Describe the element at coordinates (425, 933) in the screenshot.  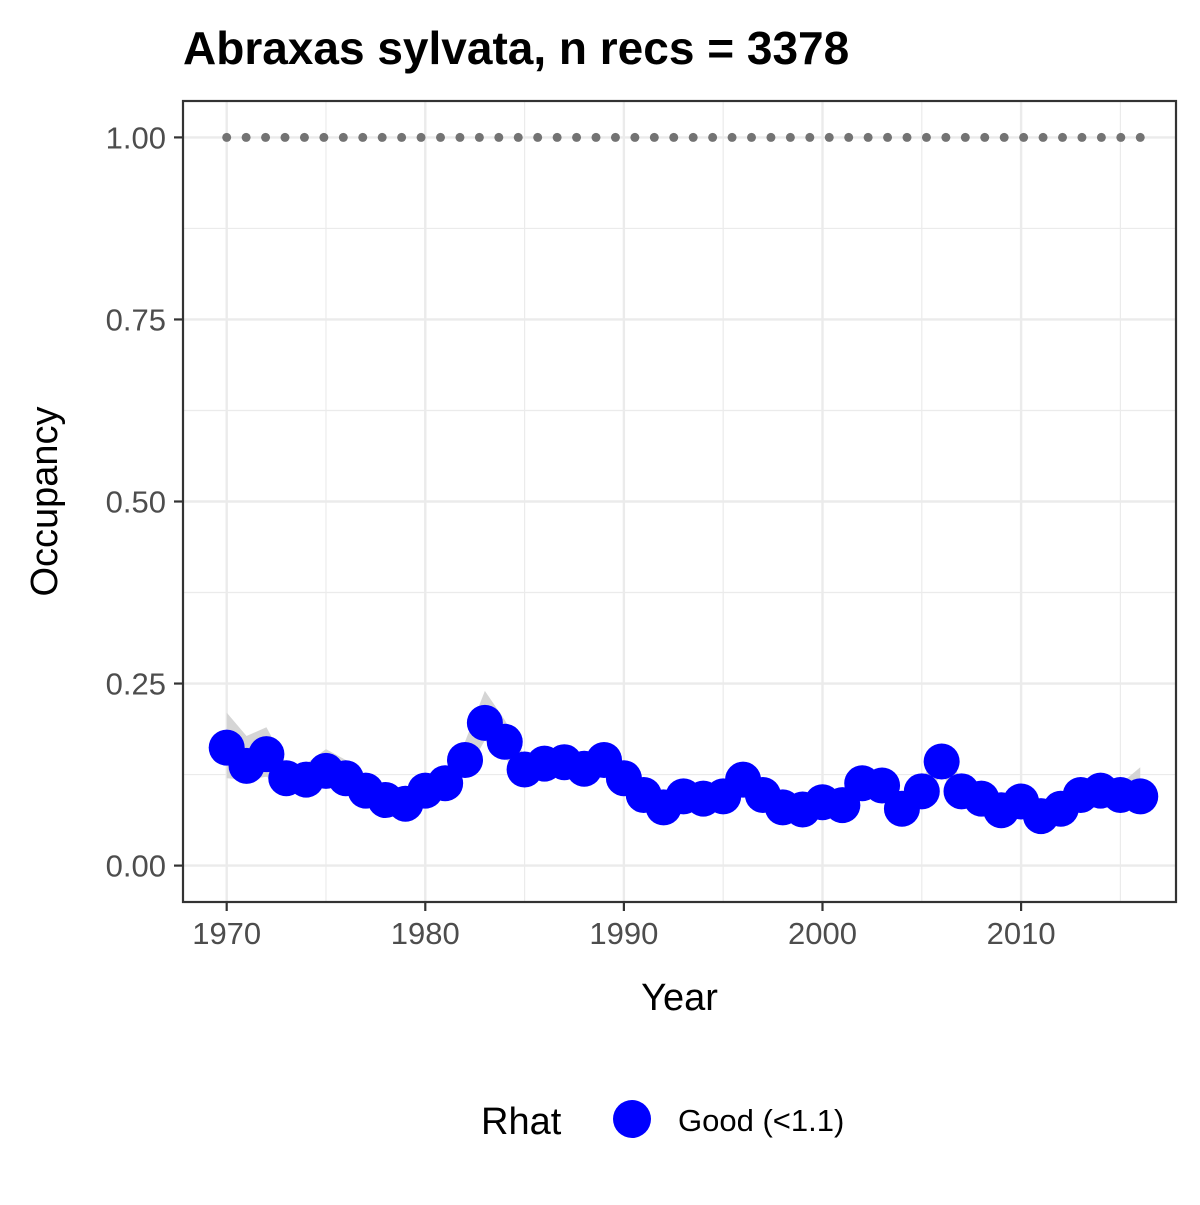
I see `x-tick-label: 1980` at that location.